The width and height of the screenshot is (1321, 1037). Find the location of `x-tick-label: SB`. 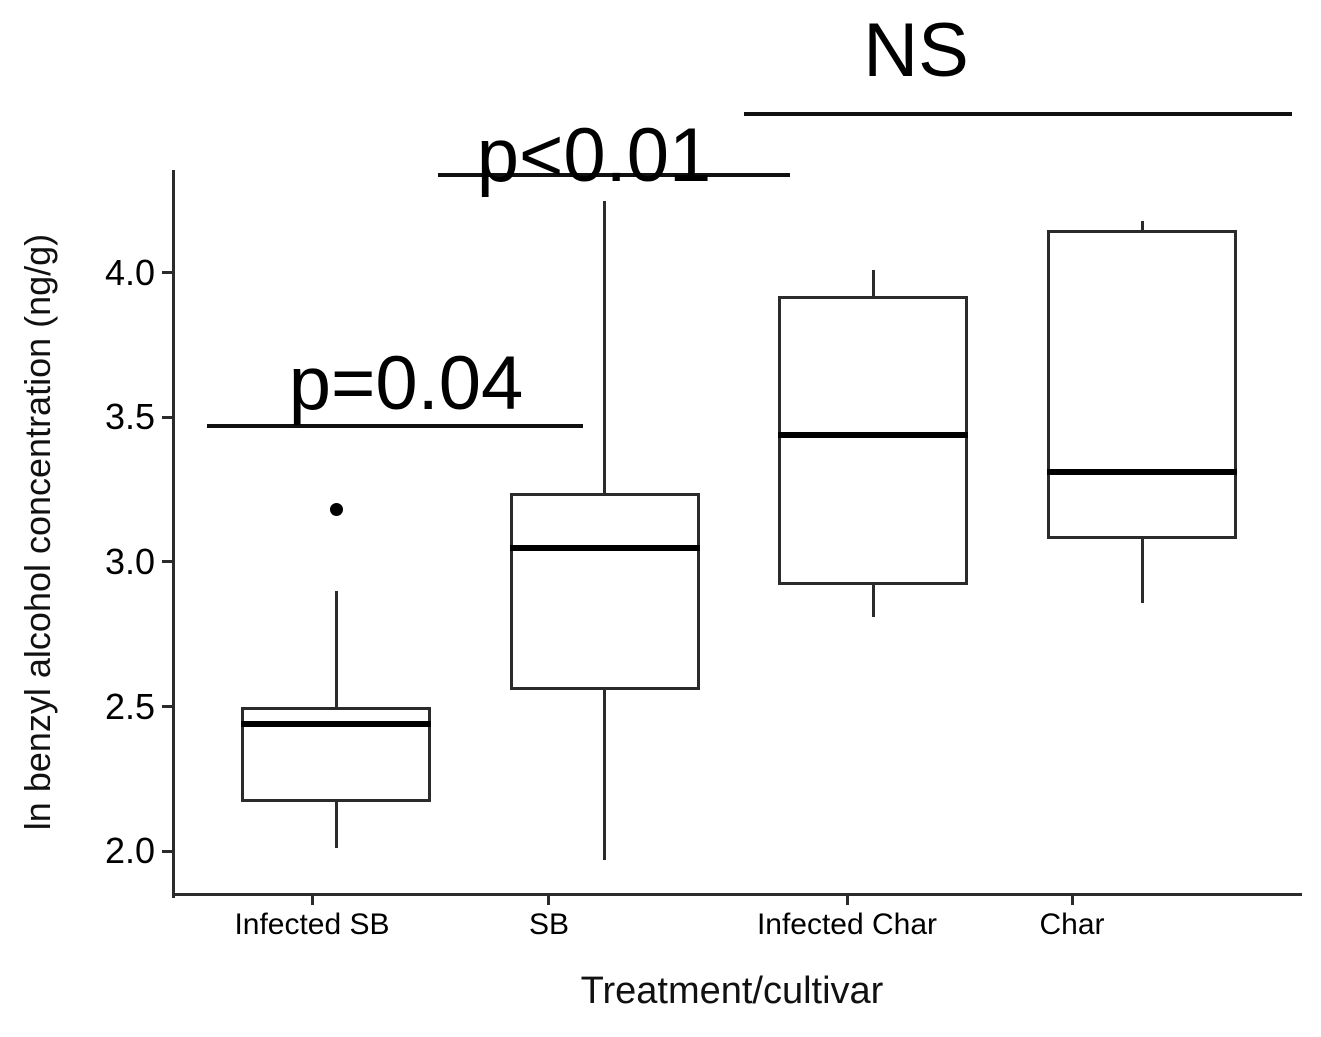

x-tick-label: SB is located at coordinates (549, 924).